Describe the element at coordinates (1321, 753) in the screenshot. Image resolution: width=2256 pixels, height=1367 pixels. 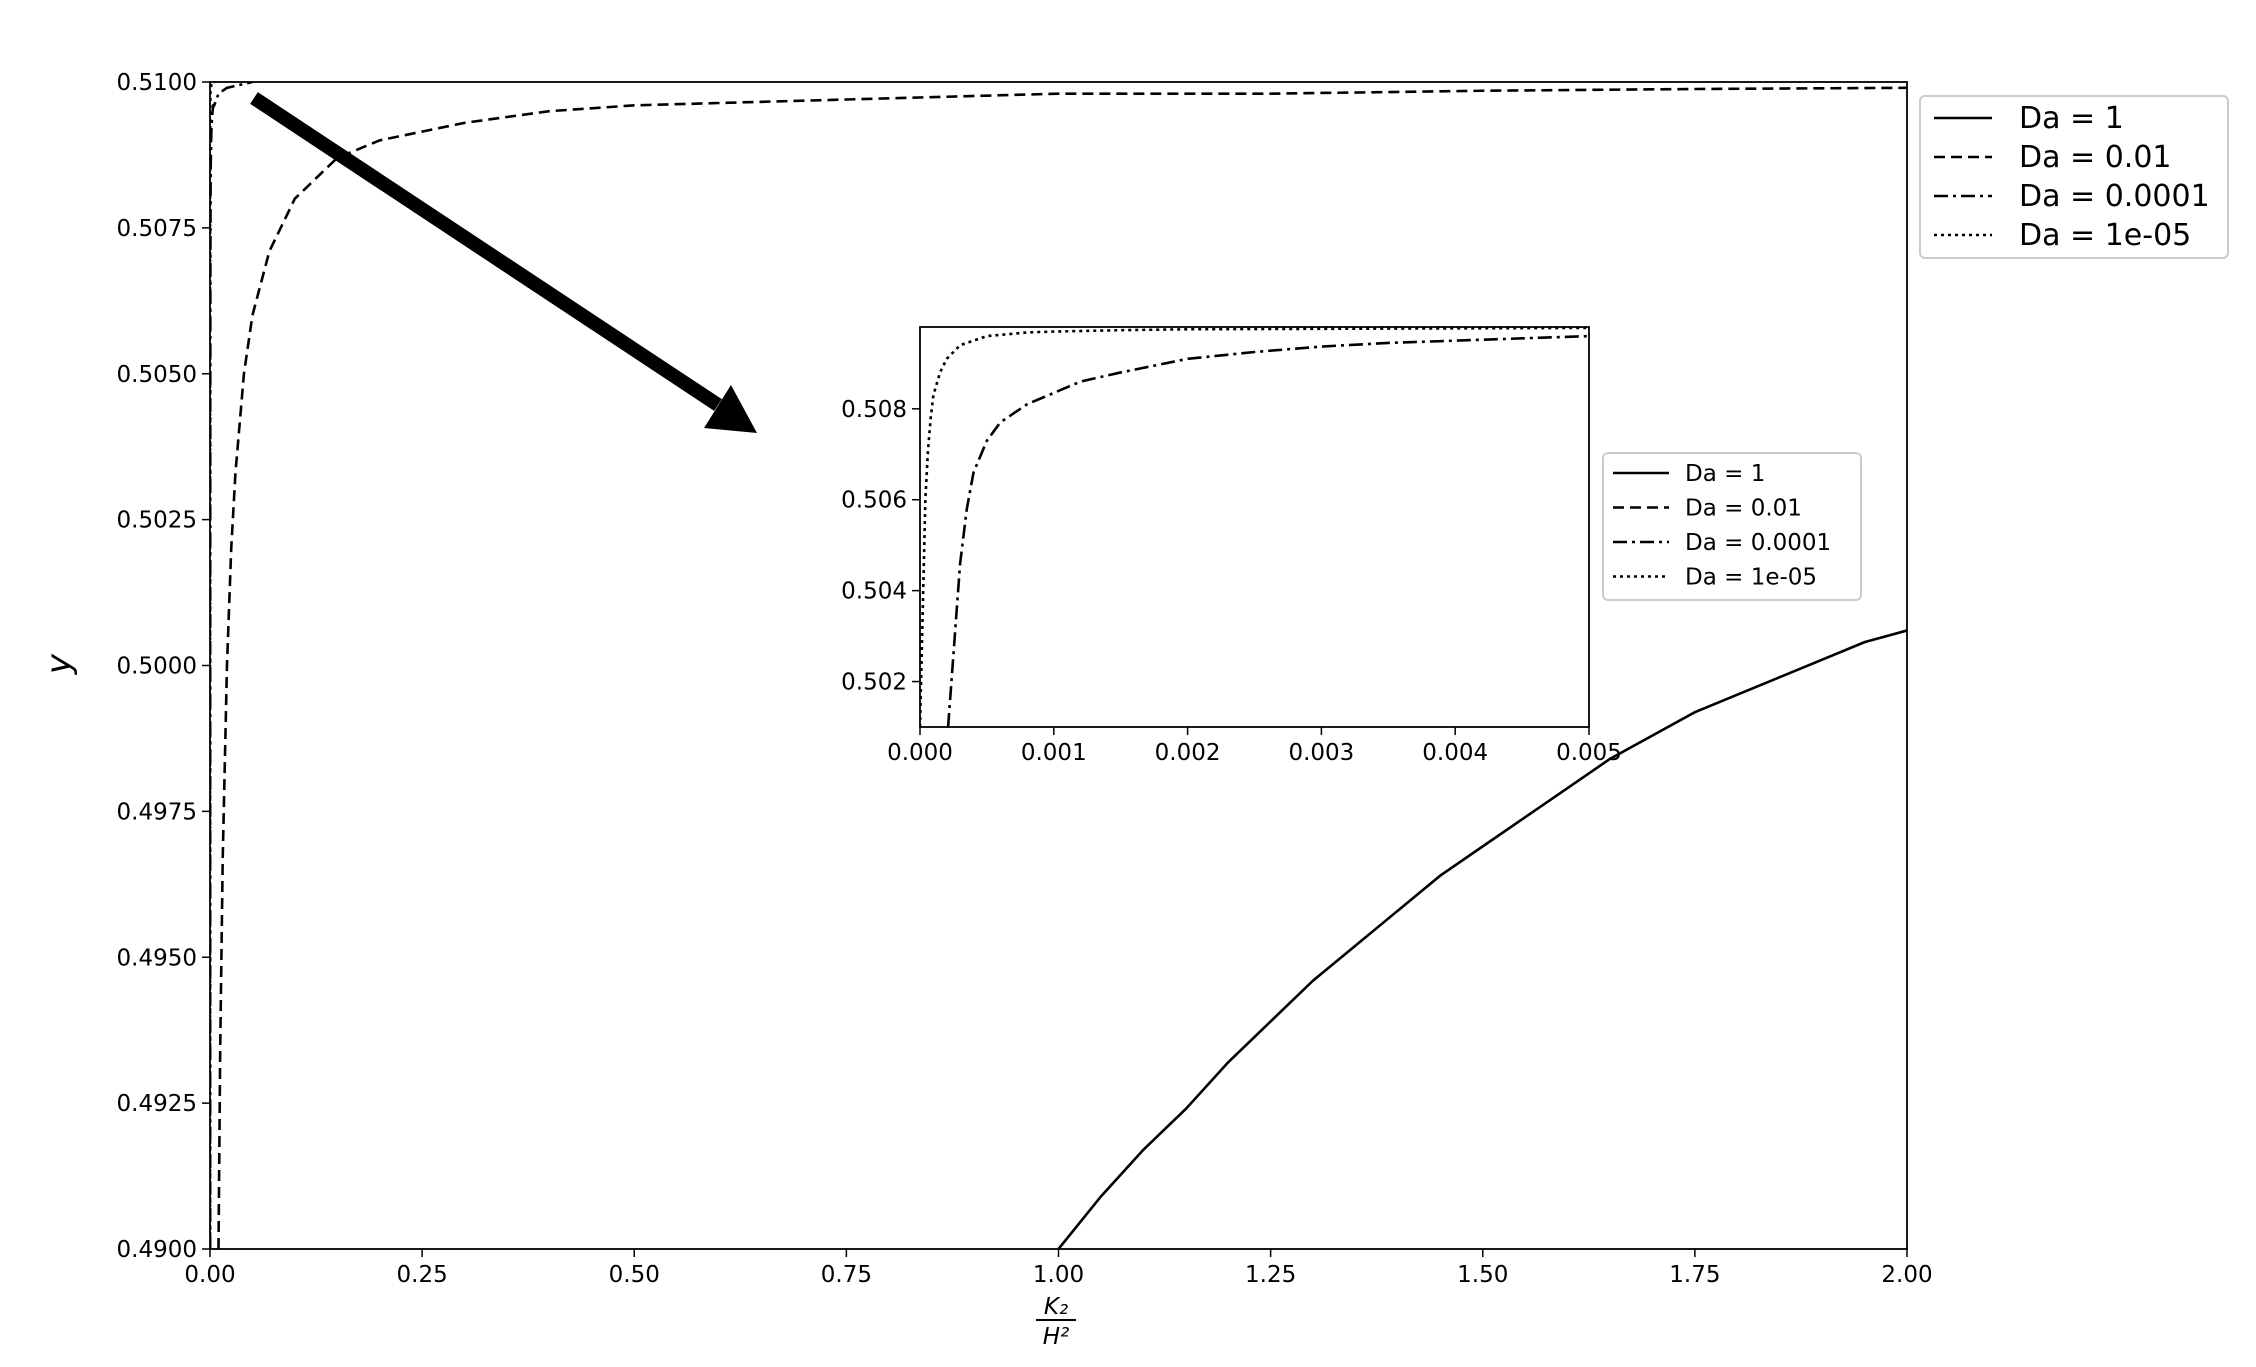
I see `inset-x-tick-label: 0.003` at that location.